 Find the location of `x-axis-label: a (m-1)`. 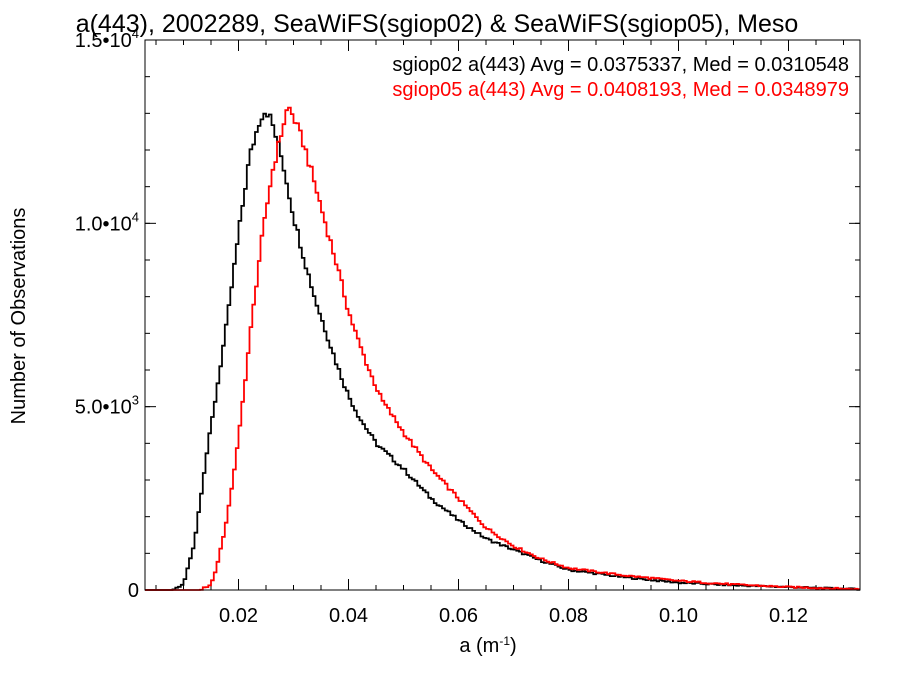

x-axis-label: a (m-1) is located at coordinates (487, 645).